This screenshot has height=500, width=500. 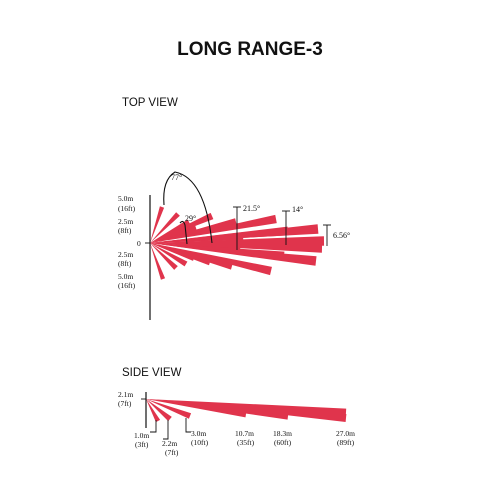 What do you see at coordinates (200, 442) in the screenshot?
I see `svg-text: (10ft)` at bounding box center [200, 442].